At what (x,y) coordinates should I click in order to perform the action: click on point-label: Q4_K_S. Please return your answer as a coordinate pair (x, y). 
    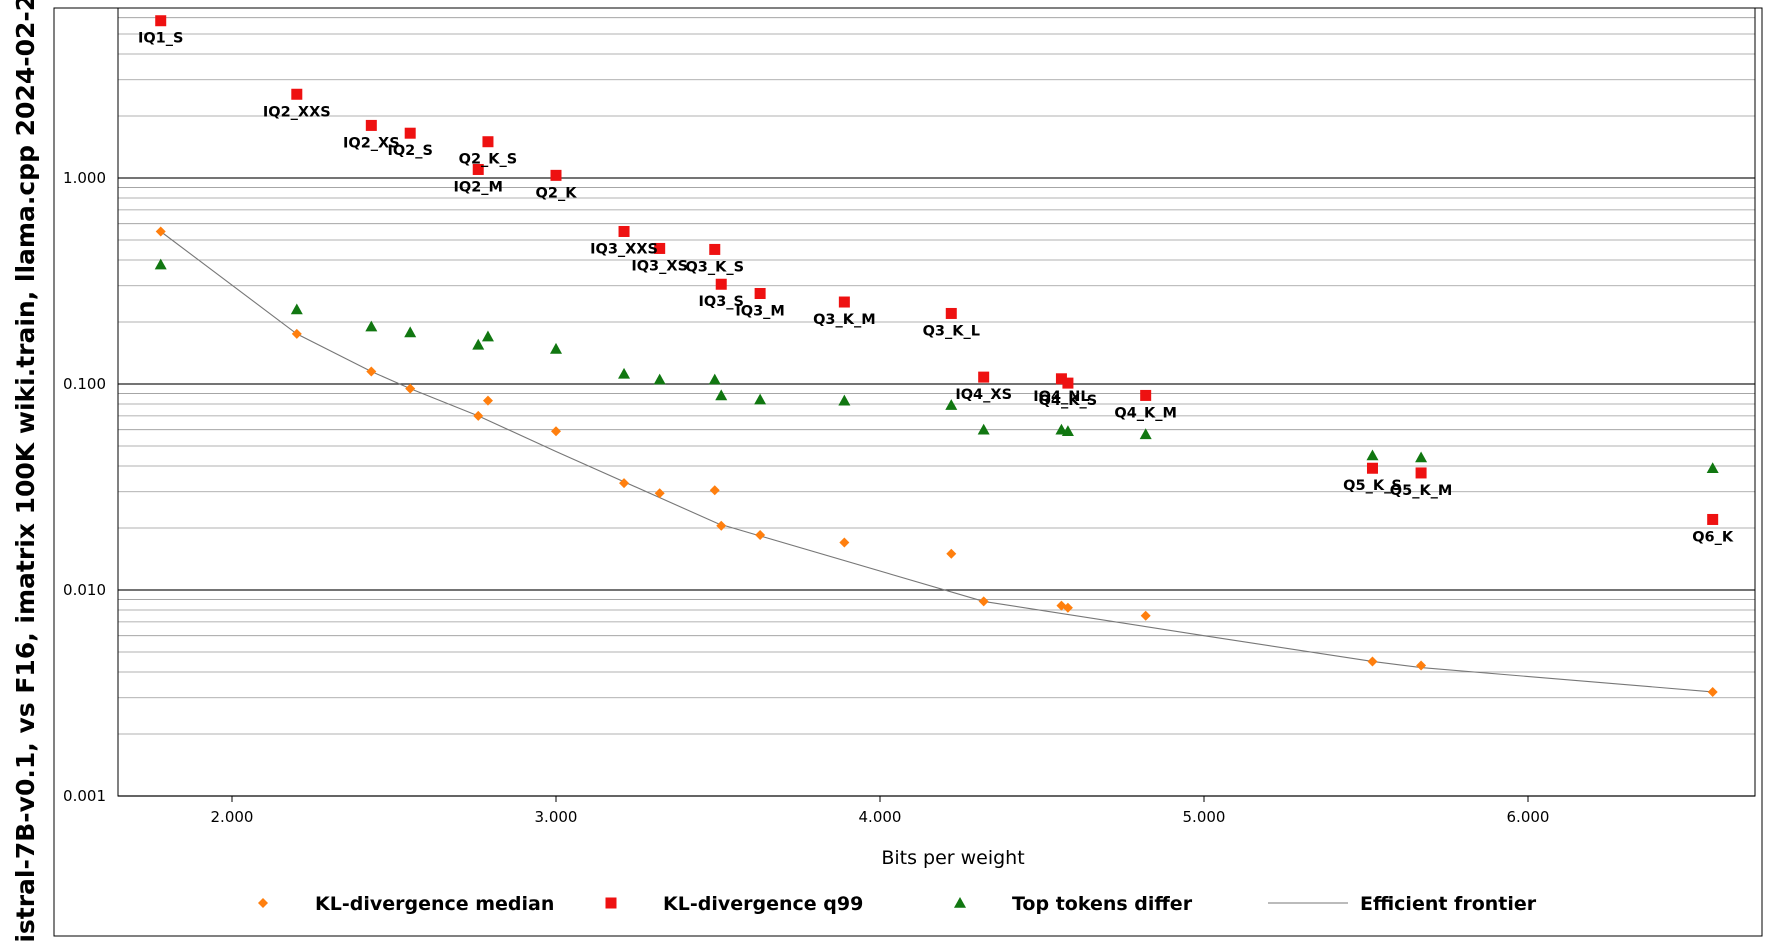
    Looking at the image, I should click on (1068, 401).